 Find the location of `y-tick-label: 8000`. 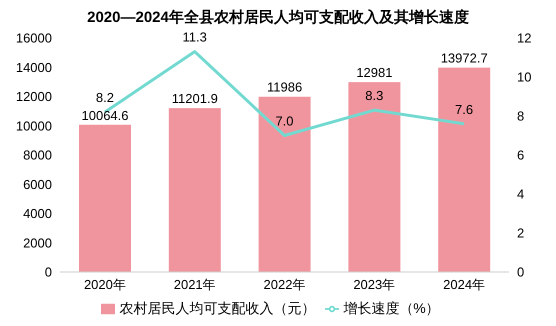

y-tick-label: 8000 is located at coordinates (37, 155).